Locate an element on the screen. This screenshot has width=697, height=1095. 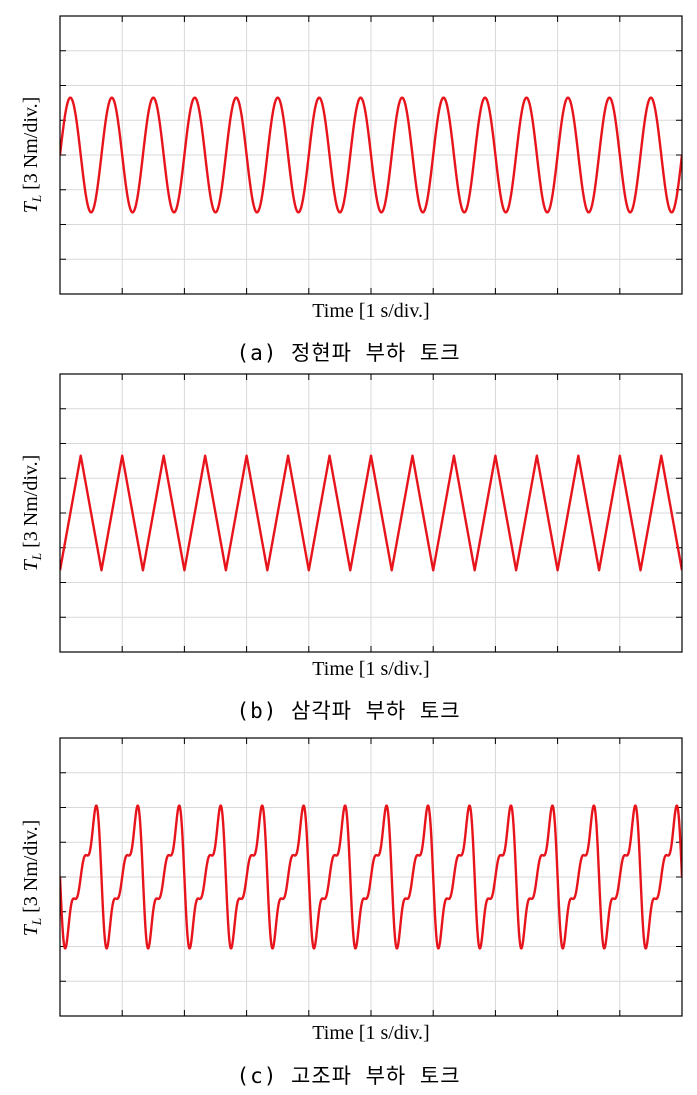
figure-caption: (b) 삼각파 부하 토크 is located at coordinates (348, 711).